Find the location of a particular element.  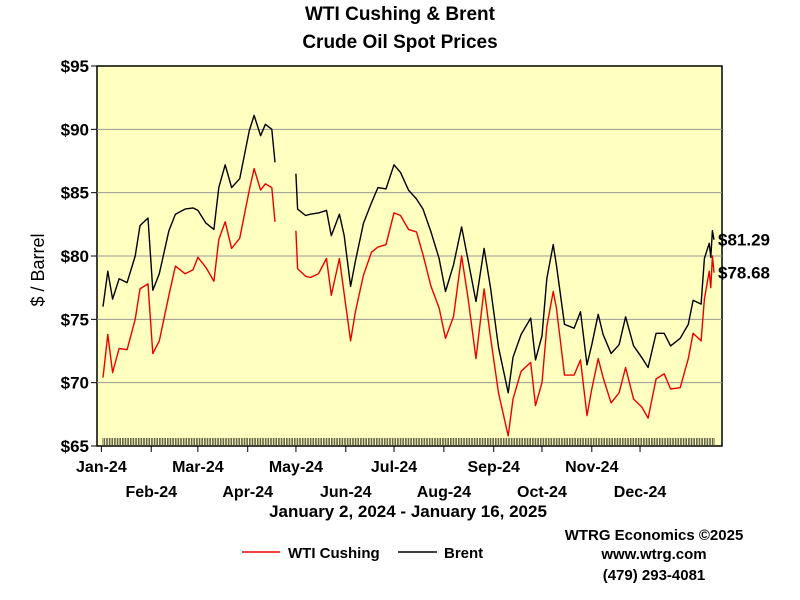

y-tick-label: $65 is located at coordinates (75, 446).